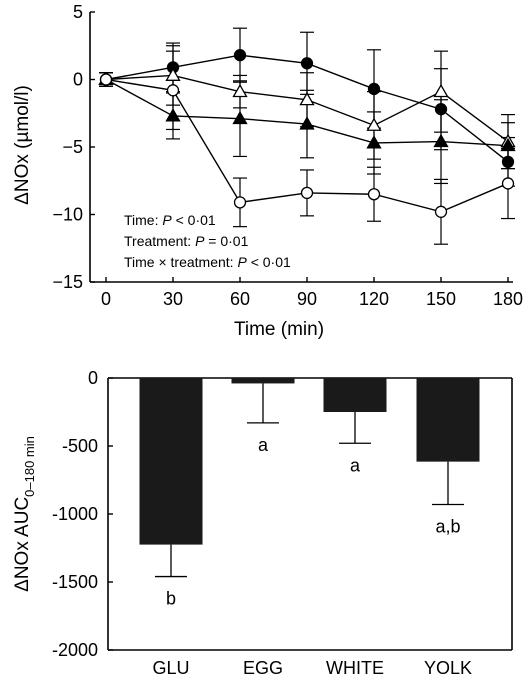 The image size is (528, 680). I want to click on significance-label: a,b, so click(447, 526).